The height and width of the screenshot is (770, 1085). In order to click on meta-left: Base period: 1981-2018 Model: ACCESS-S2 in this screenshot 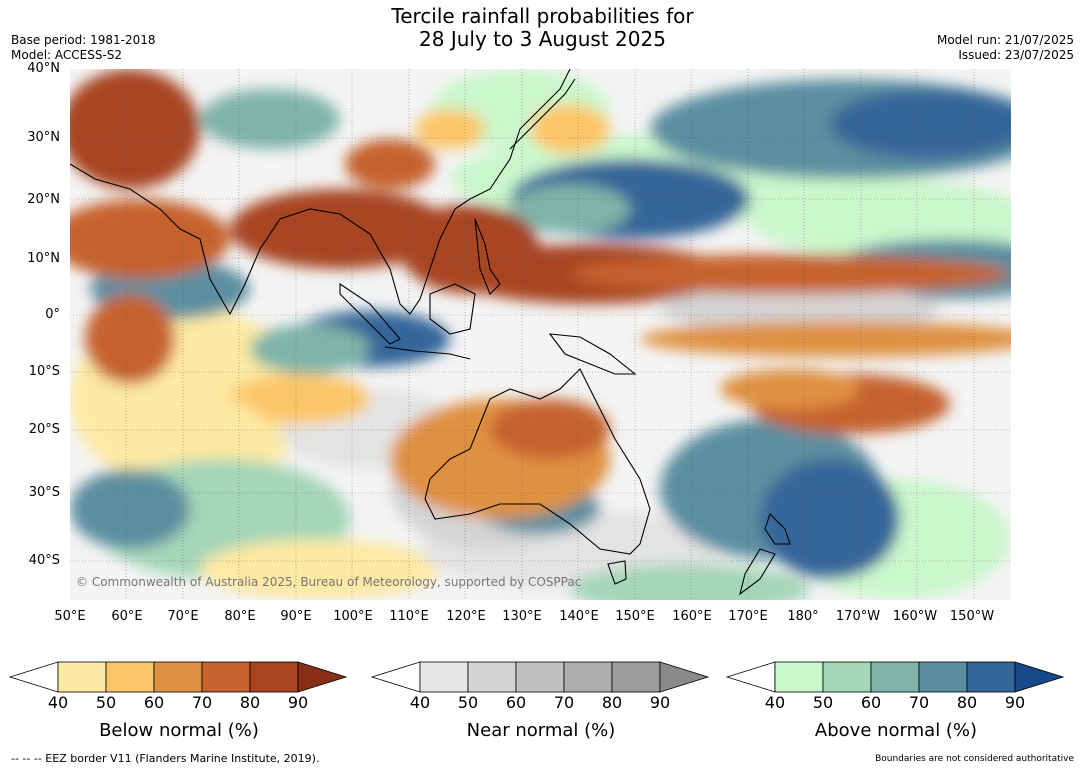, I will do `click(83, 48)`.